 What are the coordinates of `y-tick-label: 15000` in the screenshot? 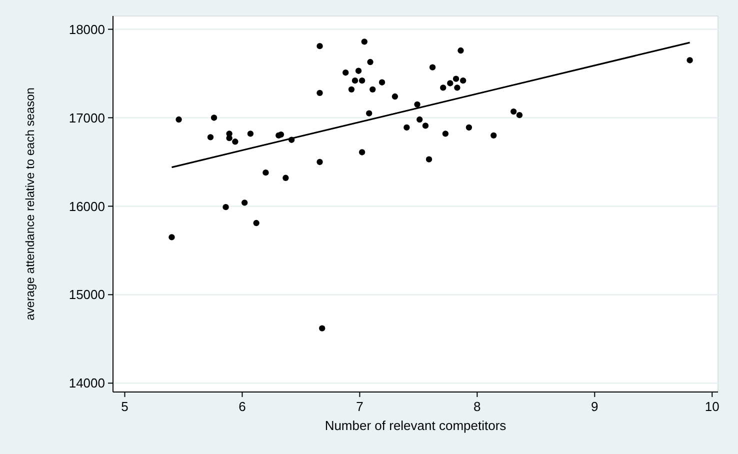 It's located at (86, 294).